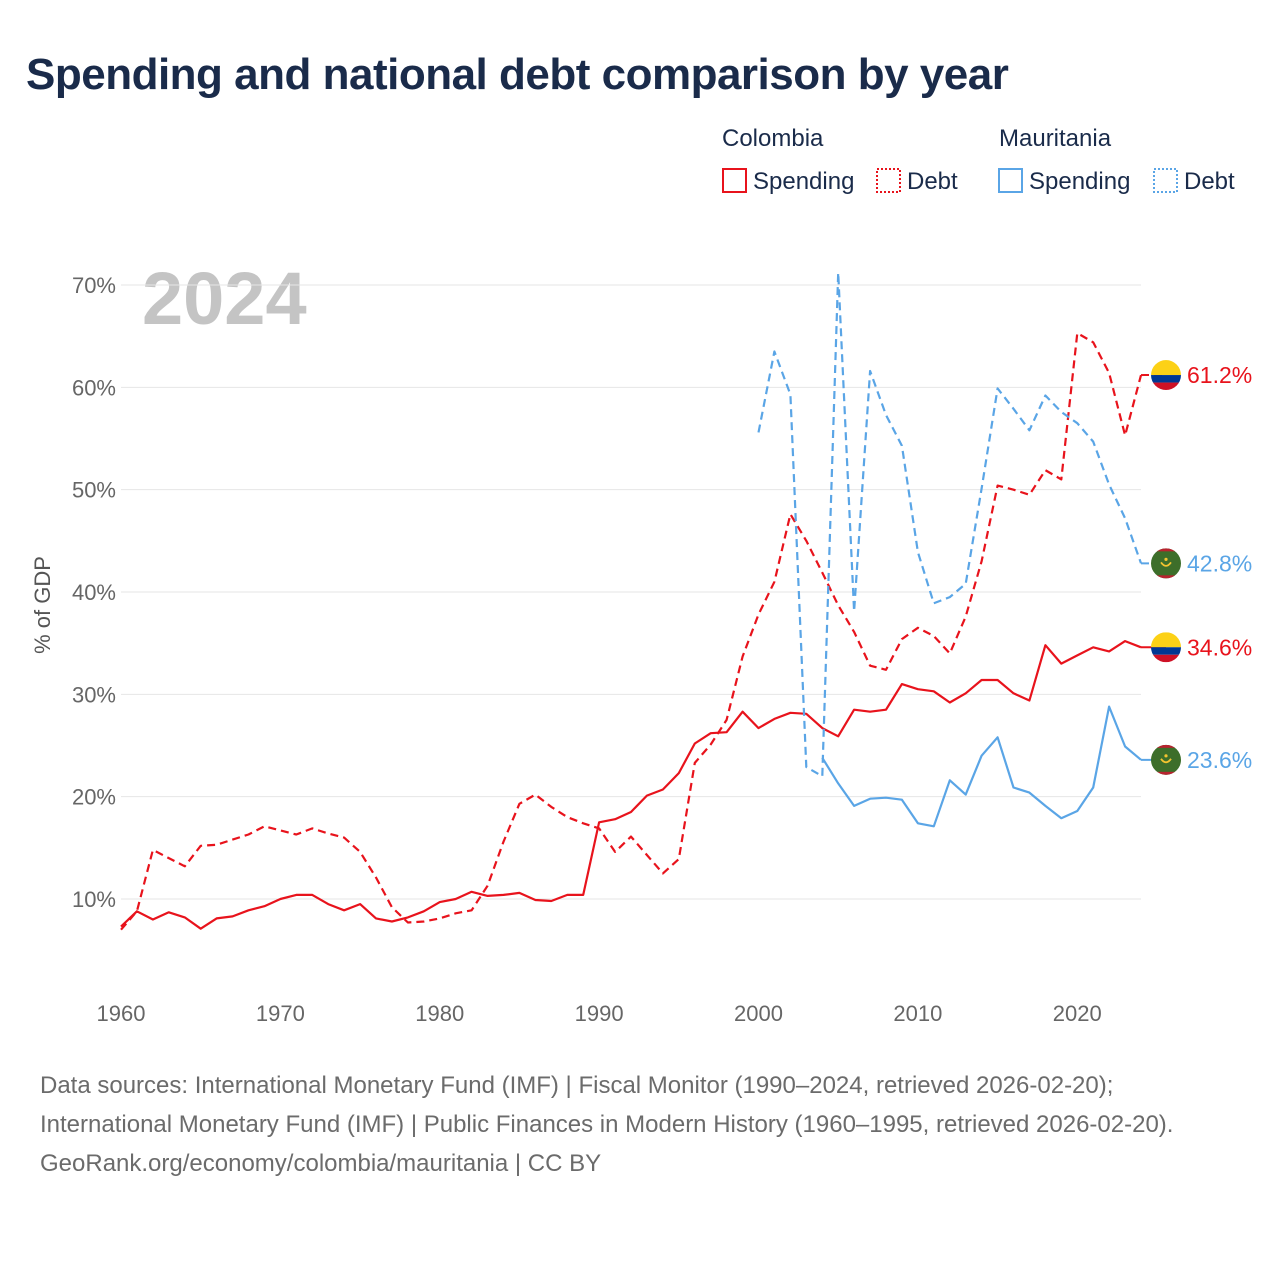 This screenshot has height=1280, width=1280. Describe the element at coordinates (1166, 759) in the screenshot. I see `flag-icon-mauritania-spending` at that location.